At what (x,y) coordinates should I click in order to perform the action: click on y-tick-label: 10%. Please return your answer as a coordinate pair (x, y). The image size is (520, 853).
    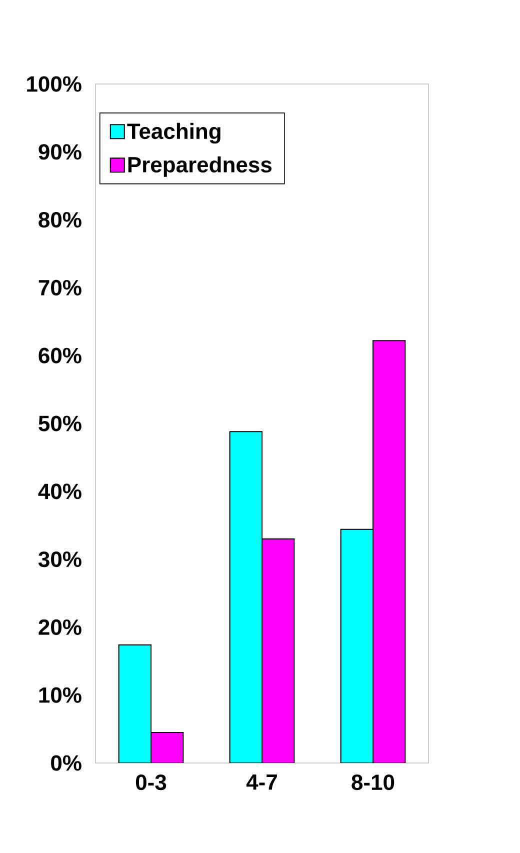
    Looking at the image, I should click on (60, 695).